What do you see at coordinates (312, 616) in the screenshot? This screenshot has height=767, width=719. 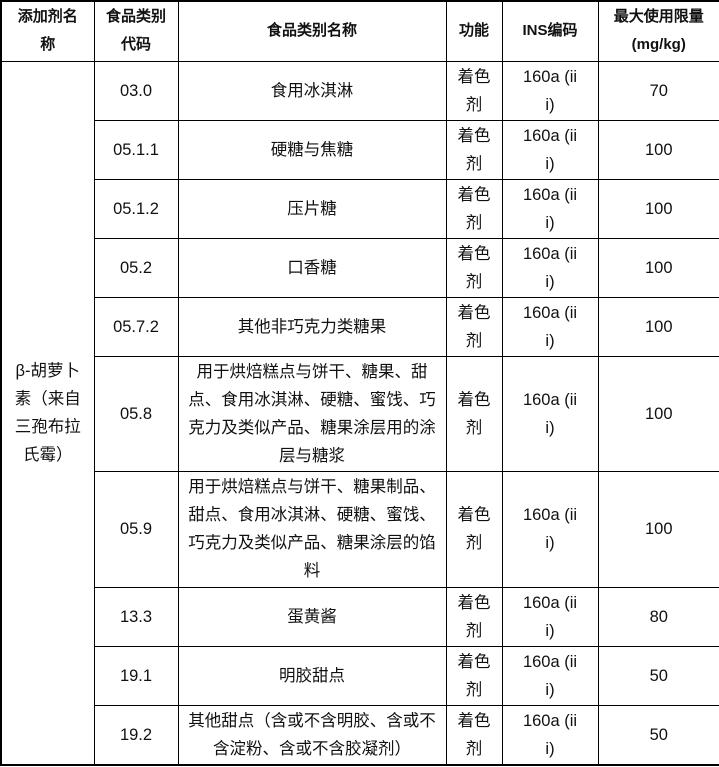 I see `cell-food-category-name: 蛋黄酱` at bounding box center [312, 616].